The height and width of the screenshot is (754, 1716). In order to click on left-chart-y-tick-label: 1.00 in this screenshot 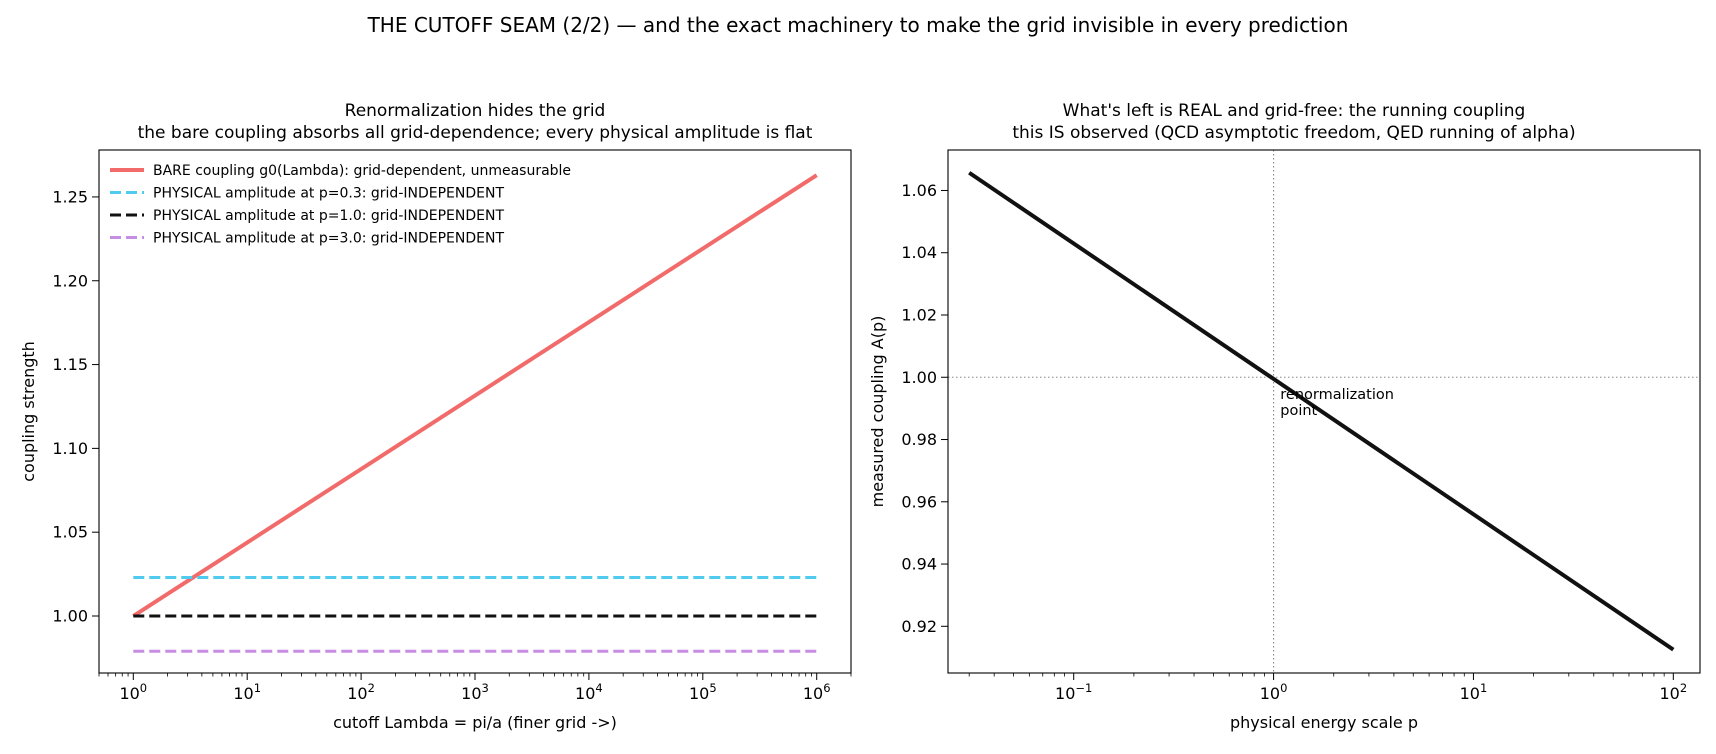, I will do `click(70, 616)`.